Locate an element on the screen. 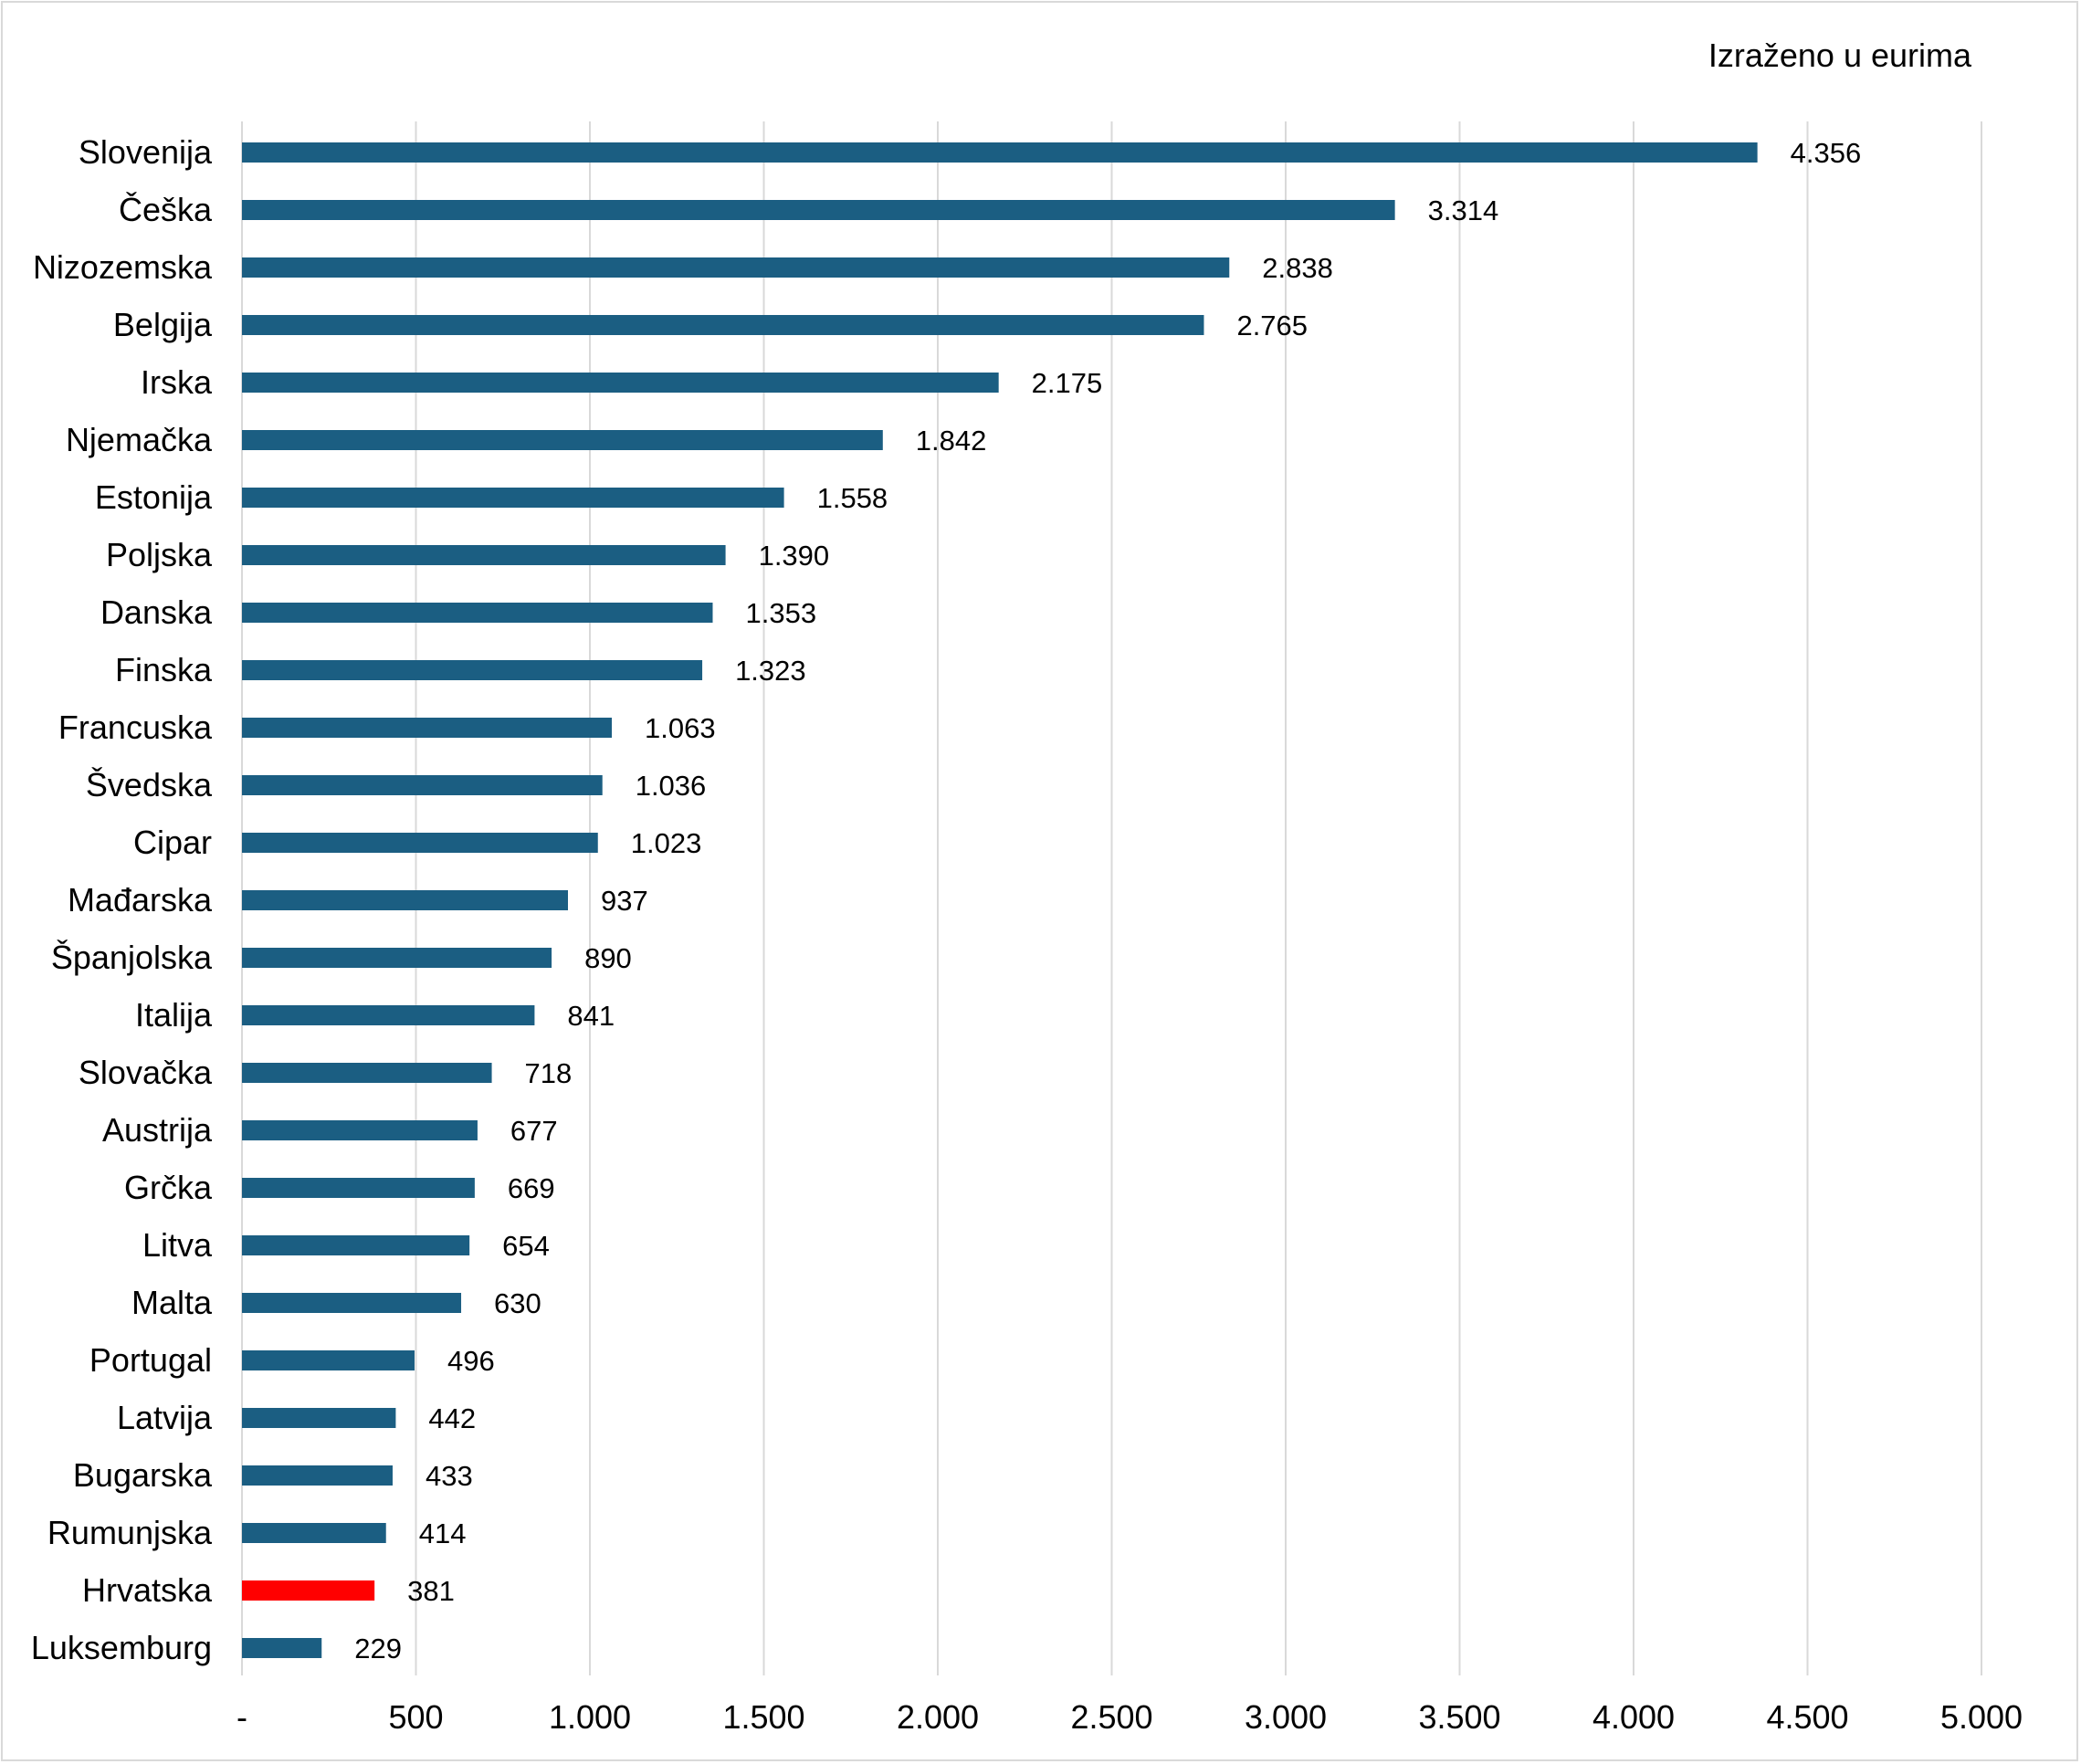 This screenshot has width=2081, height=1764. category-label: Belgija is located at coordinates (163, 324).